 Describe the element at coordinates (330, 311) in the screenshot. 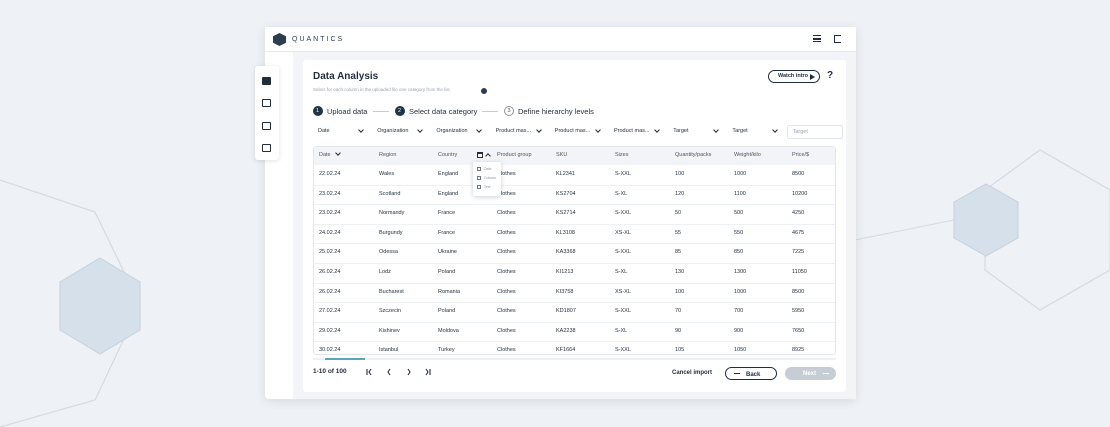

I see `table-cell: 27.02.24` at that location.